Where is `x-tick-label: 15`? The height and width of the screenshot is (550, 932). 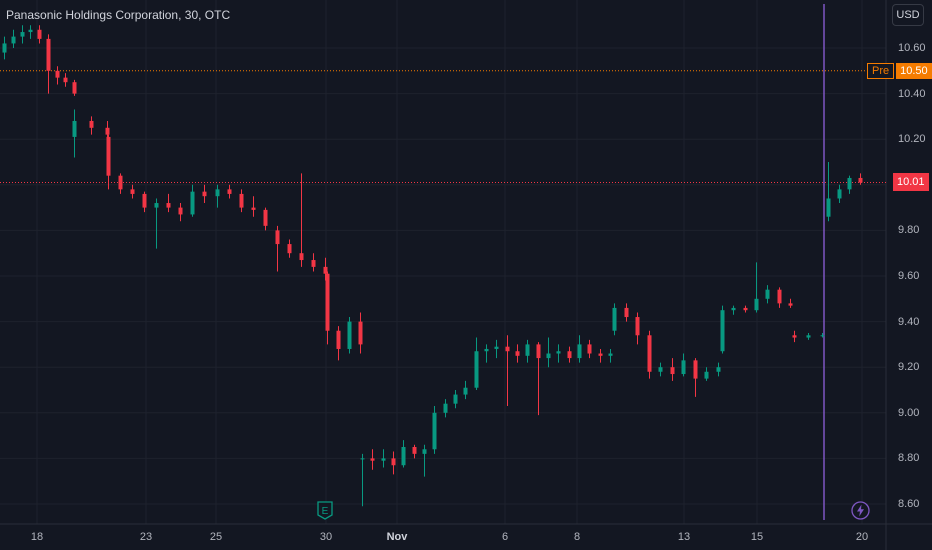 x-tick-label: 15 is located at coordinates (757, 537).